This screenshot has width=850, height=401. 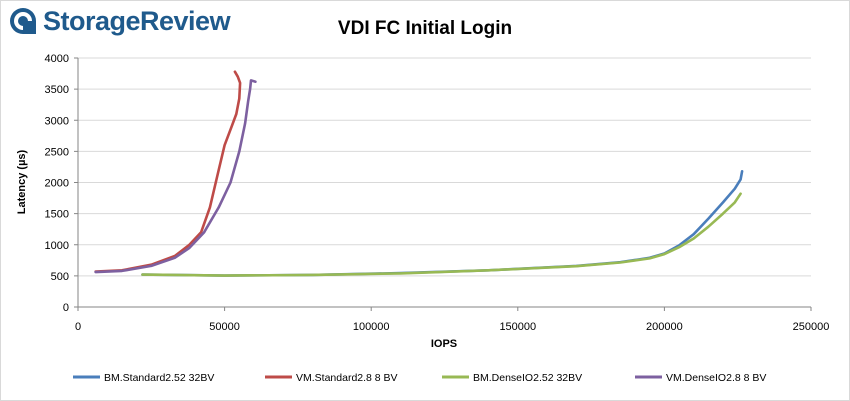 What do you see at coordinates (371, 327) in the screenshot?
I see `x-tick-label: 100000` at bounding box center [371, 327].